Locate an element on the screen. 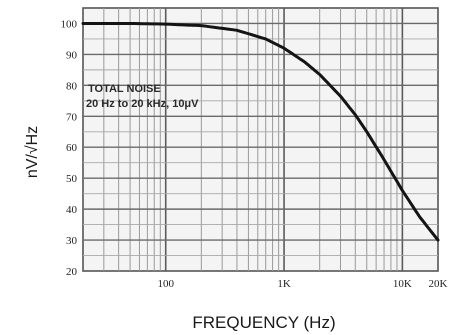 The height and width of the screenshot is (335, 449). x-axis-title: FREQUENCY (Hz) is located at coordinates (263, 322).